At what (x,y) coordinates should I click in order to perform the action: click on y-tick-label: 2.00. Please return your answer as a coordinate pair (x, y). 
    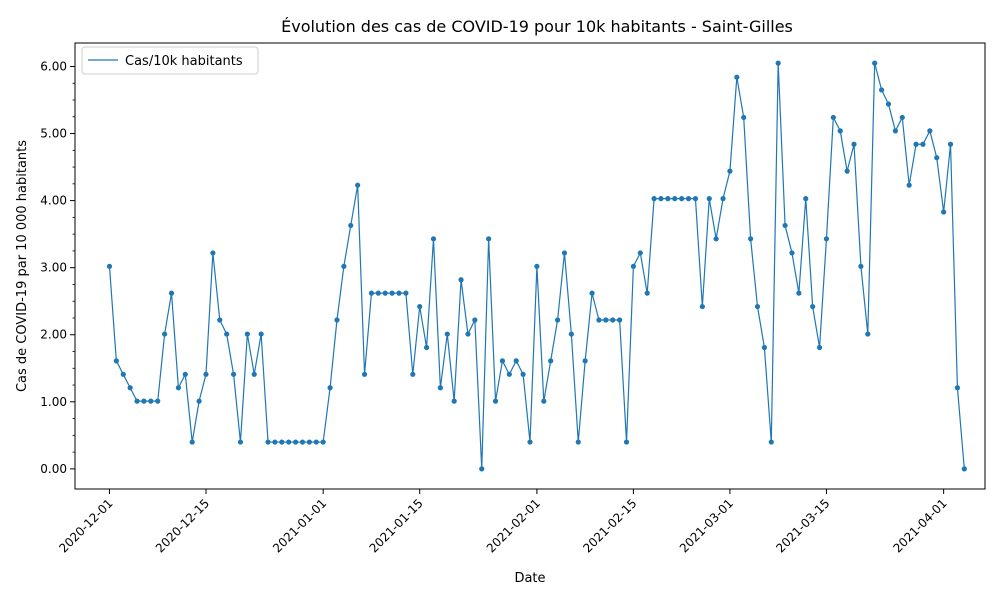
    Looking at the image, I should click on (53, 335).